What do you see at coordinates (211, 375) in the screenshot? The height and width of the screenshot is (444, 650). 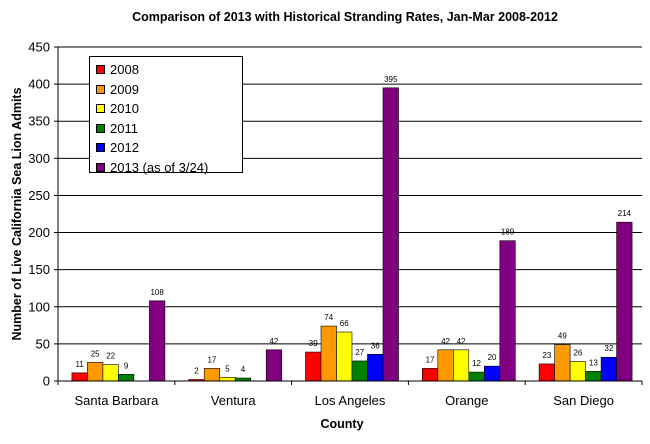 I see `bar-2009-ventura` at bounding box center [211, 375].